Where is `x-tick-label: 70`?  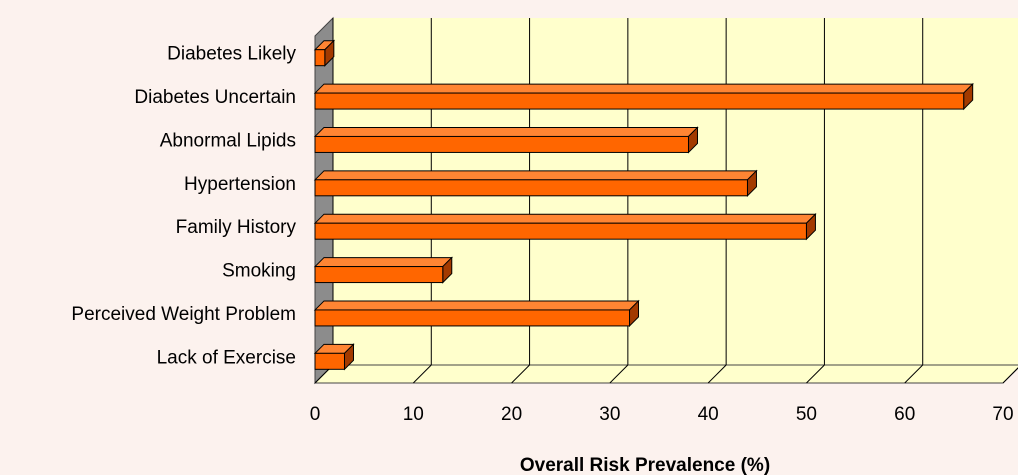 x-tick-label: 70 is located at coordinates (1002, 414).